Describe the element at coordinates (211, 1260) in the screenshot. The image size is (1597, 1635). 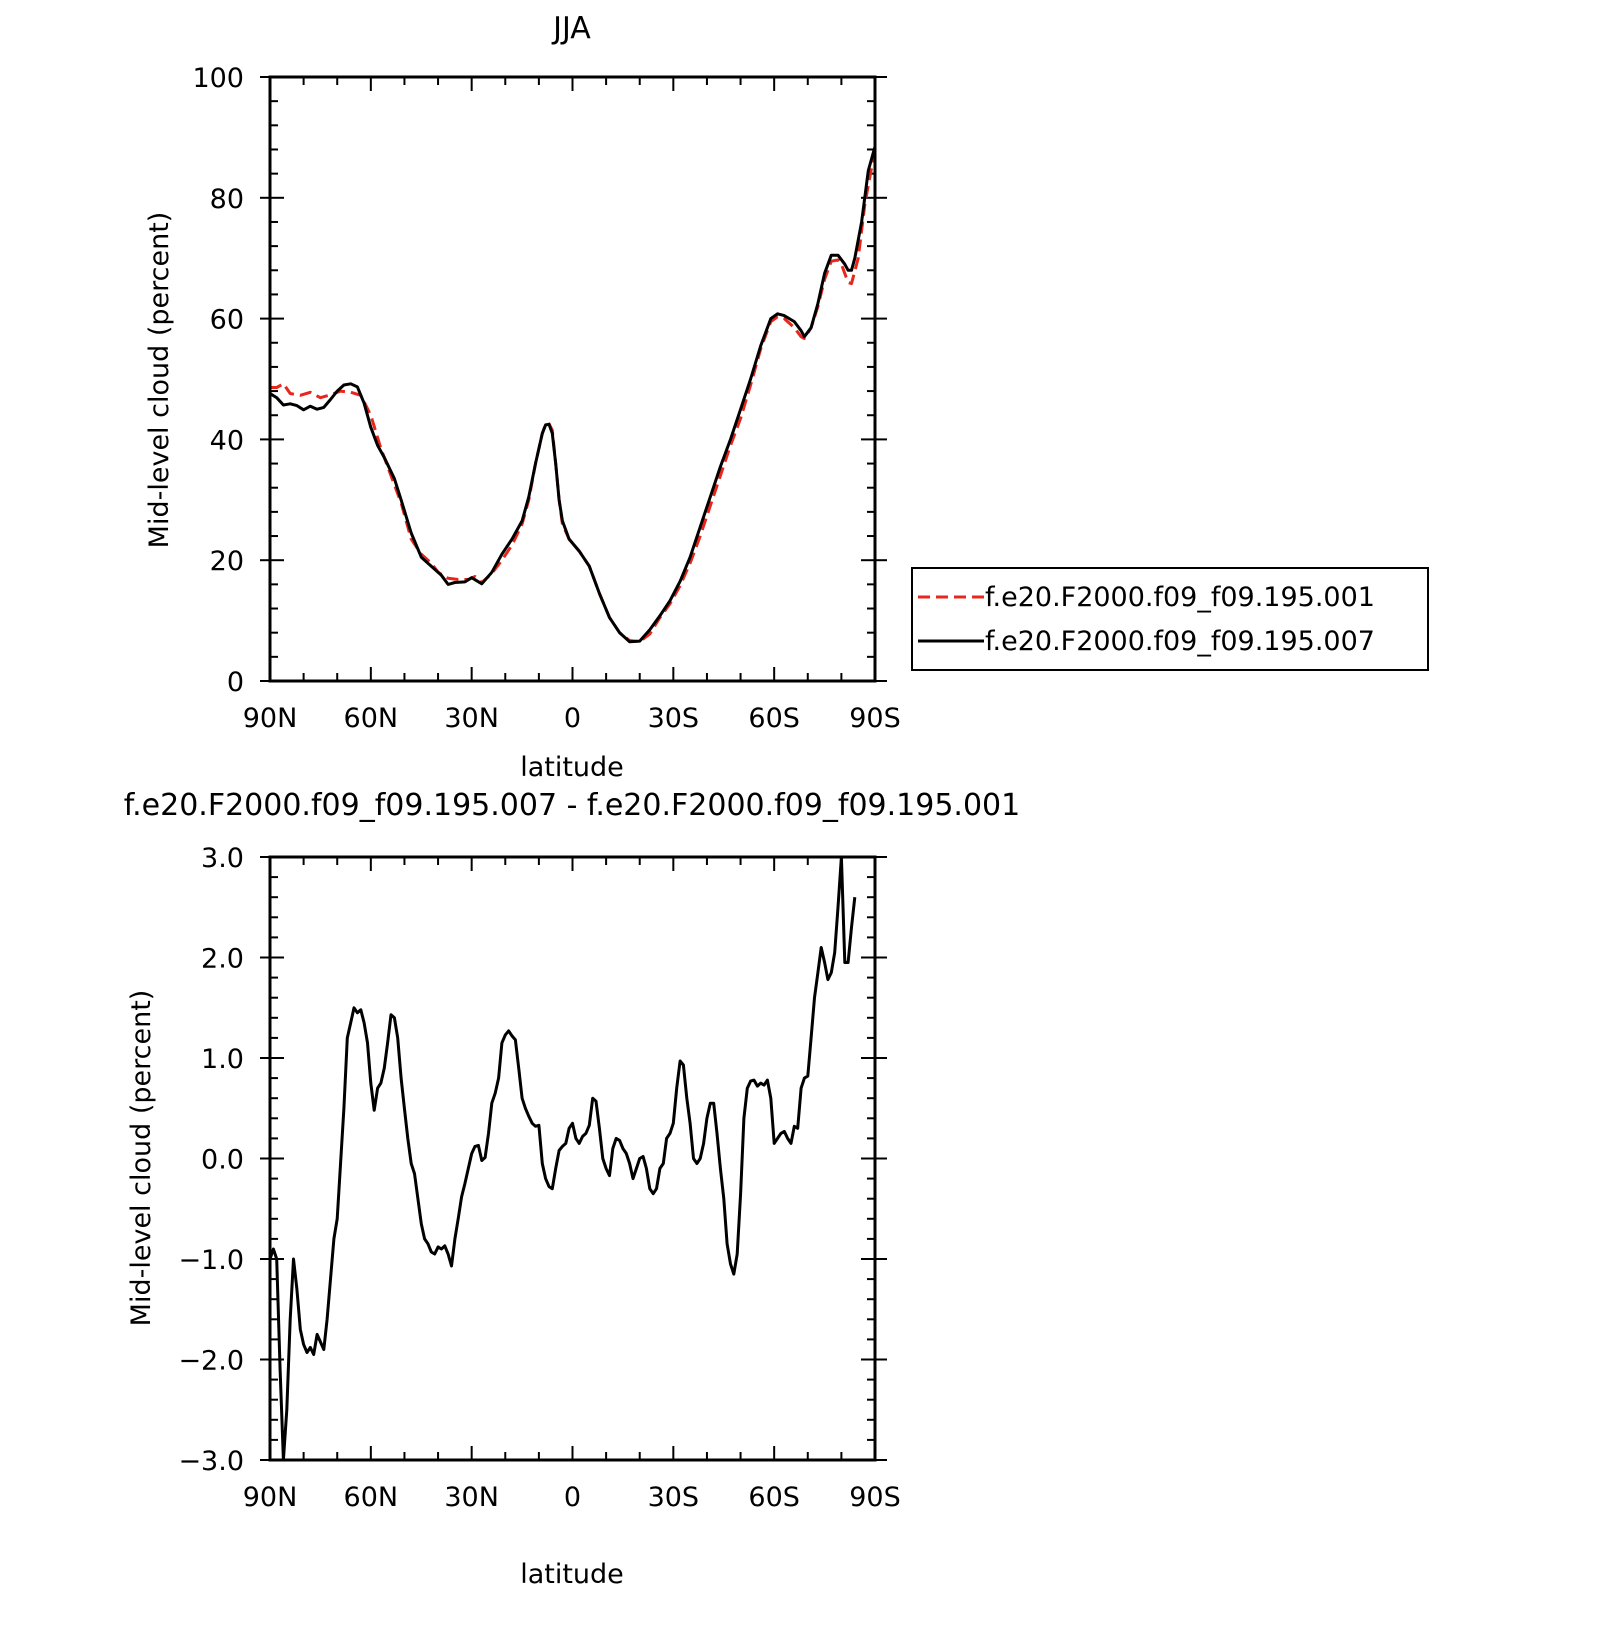
I see `bottom-chart-y-tick-label: −1.0` at that location.